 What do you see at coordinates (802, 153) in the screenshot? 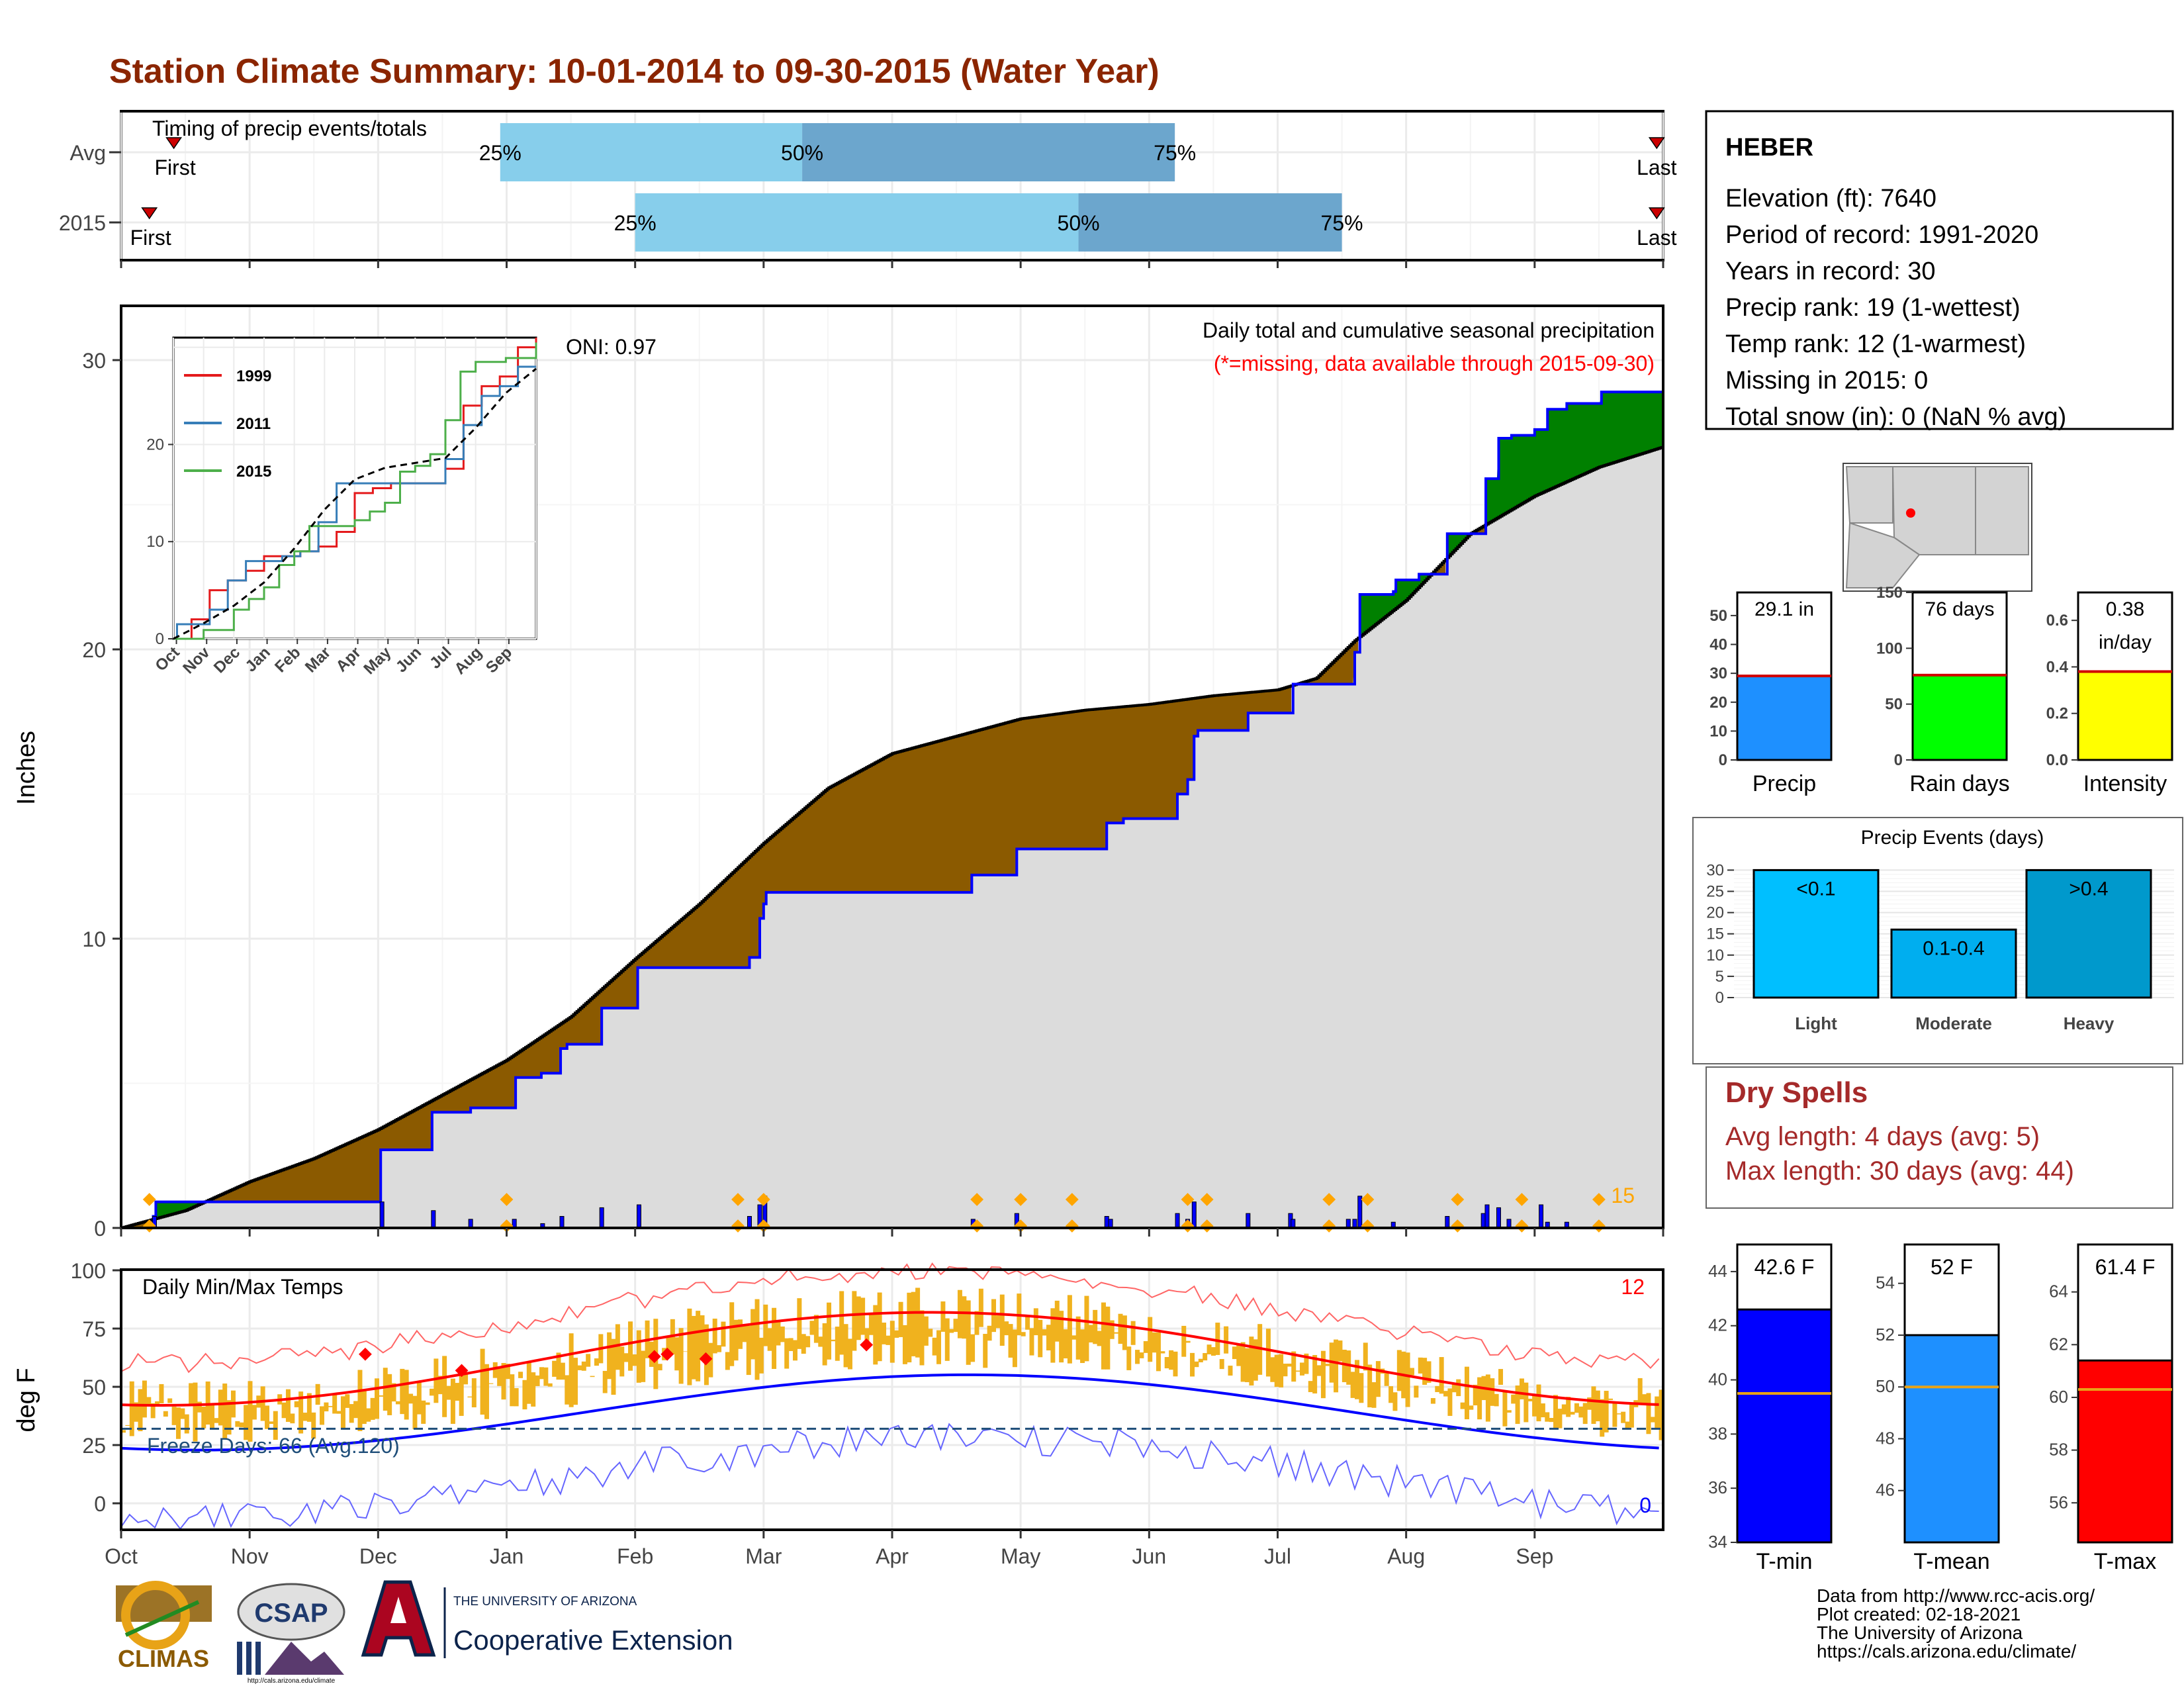
I see `timing-pct-label: 50%` at bounding box center [802, 153].